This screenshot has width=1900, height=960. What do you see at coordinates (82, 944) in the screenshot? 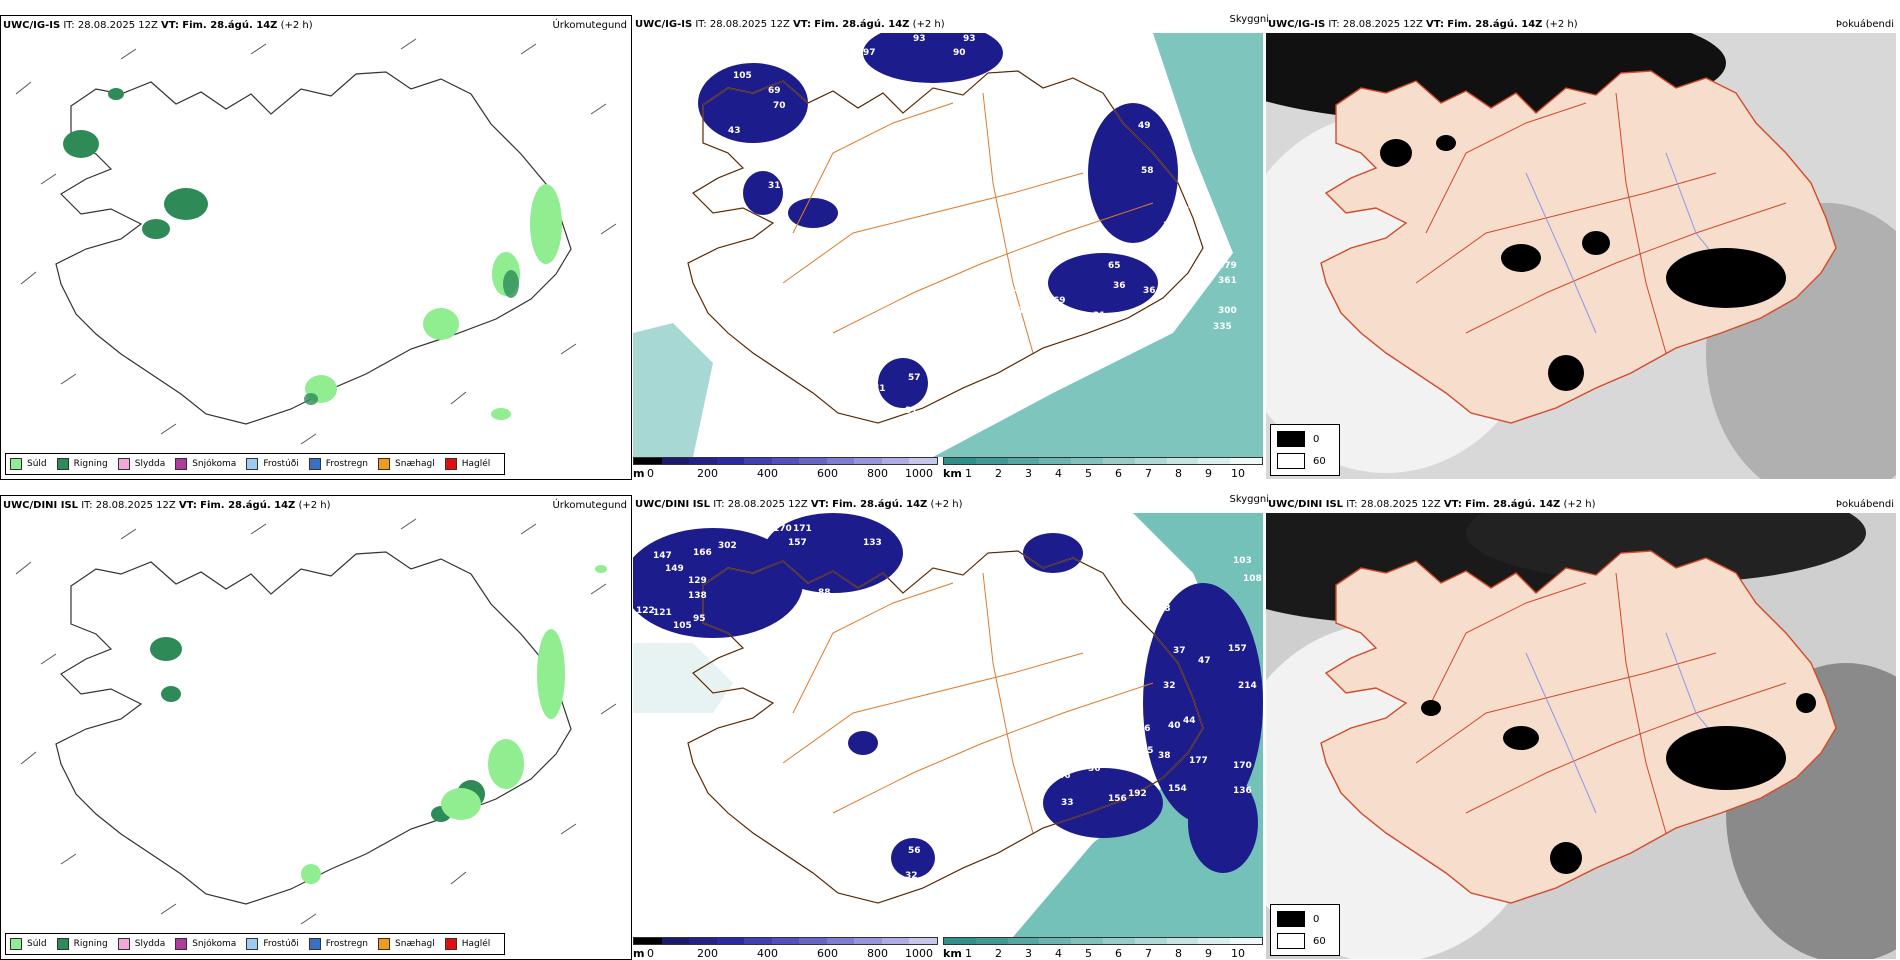
I see `legend-item: Rigning` at bounding box center [82, 944].